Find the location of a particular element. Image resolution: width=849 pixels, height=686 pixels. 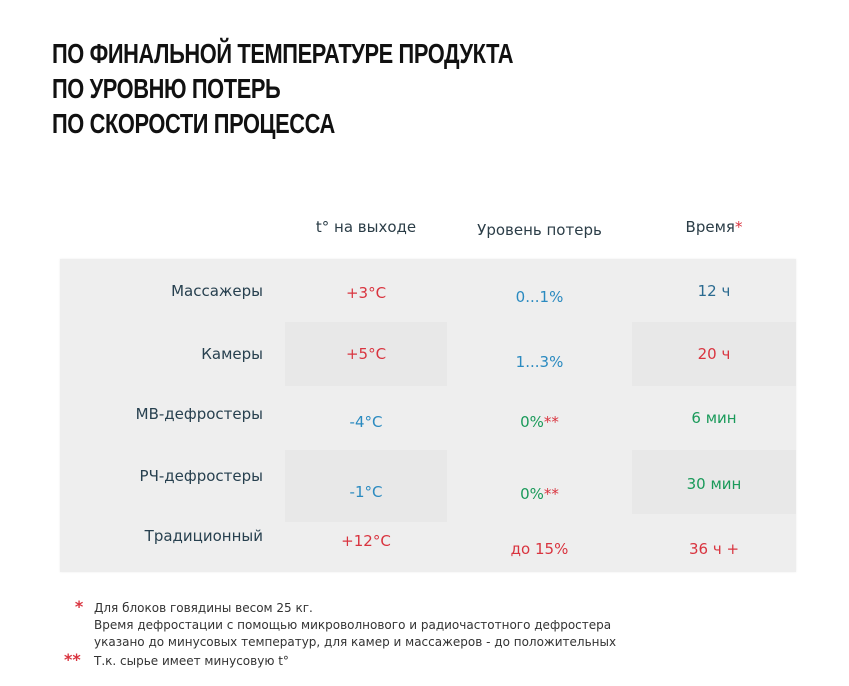

table-row: Камеры +5°C 1...3% 20 ч is located at coordinates (428, 354).